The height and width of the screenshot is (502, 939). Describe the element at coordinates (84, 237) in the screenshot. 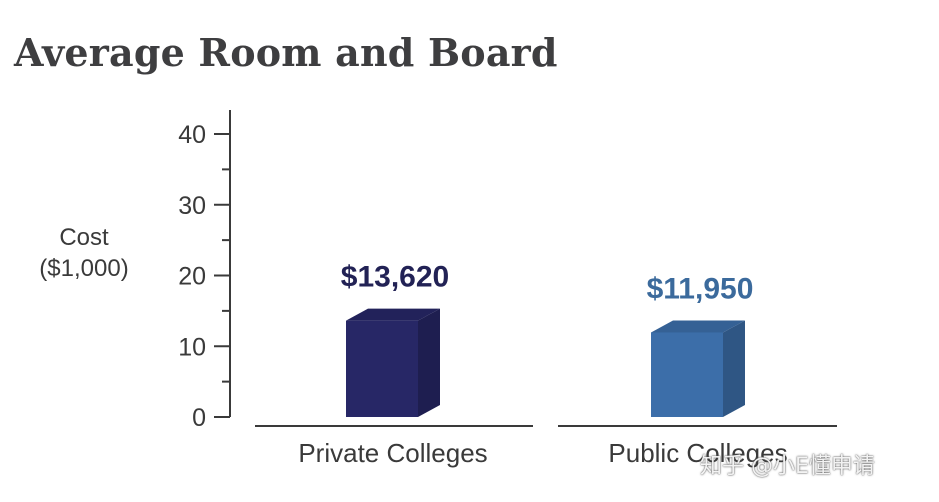

I see `y-axis-label-line-1: Cost` at that location.